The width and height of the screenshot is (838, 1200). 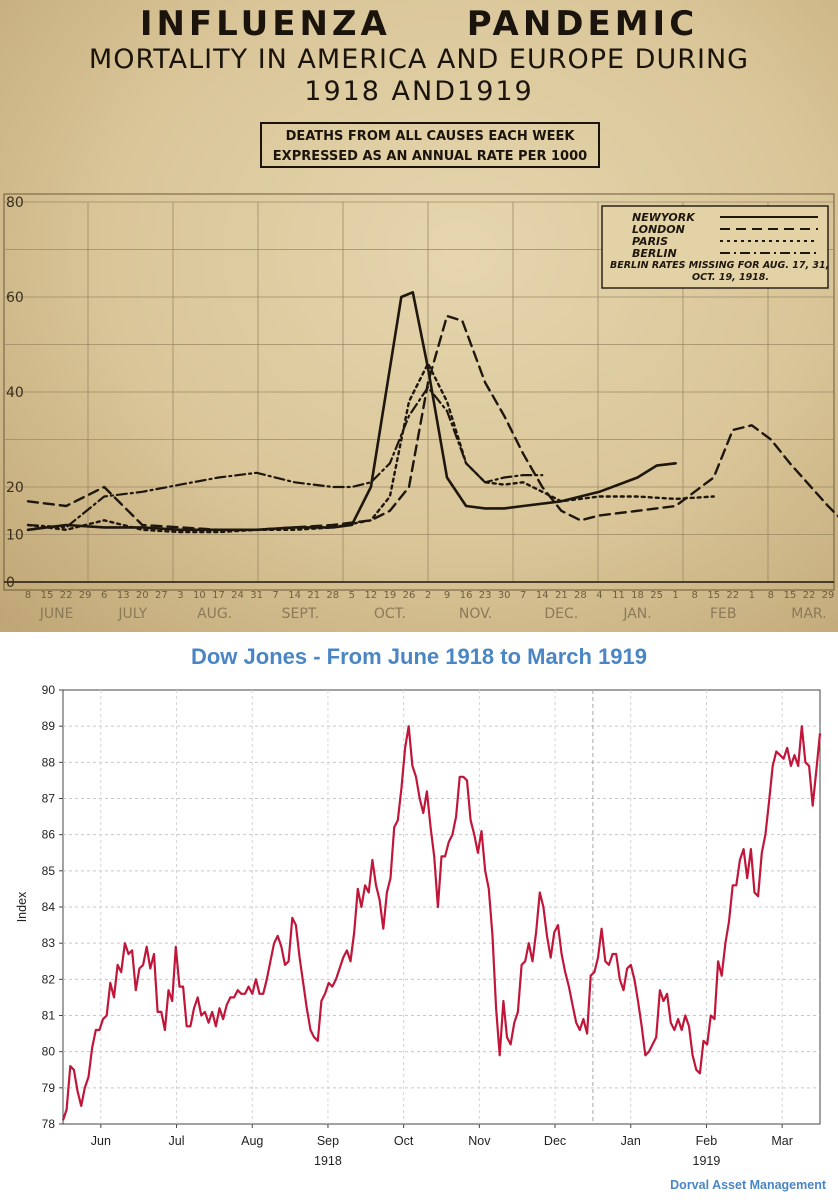 What do you see at coordinates (123, 595) in the screenshot?
I see `week-tick-label: 13` at bounding box center [123, 595].